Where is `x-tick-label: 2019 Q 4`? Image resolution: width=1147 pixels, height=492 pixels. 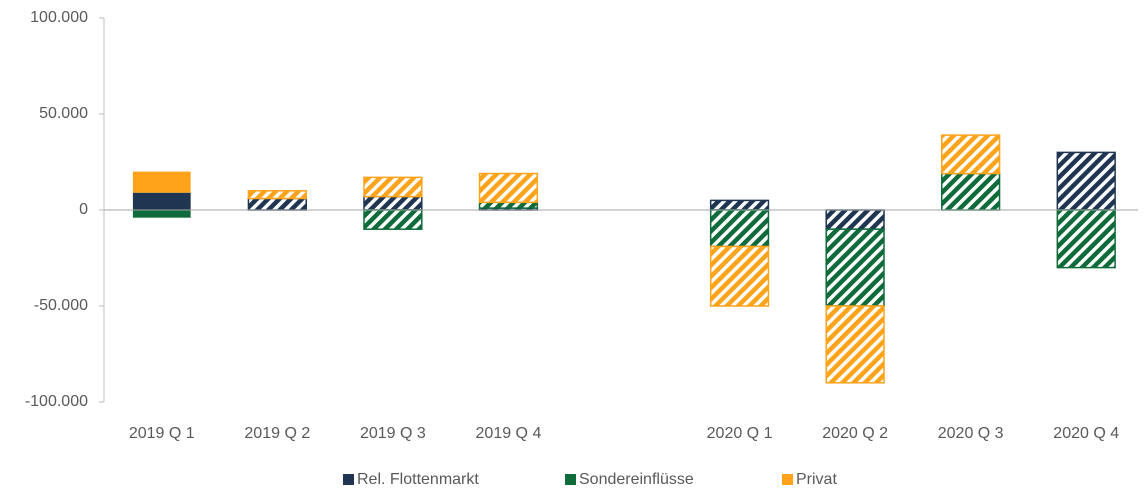 x-tick-label: 2019 Q 4 is located at coordinates (509, 433).